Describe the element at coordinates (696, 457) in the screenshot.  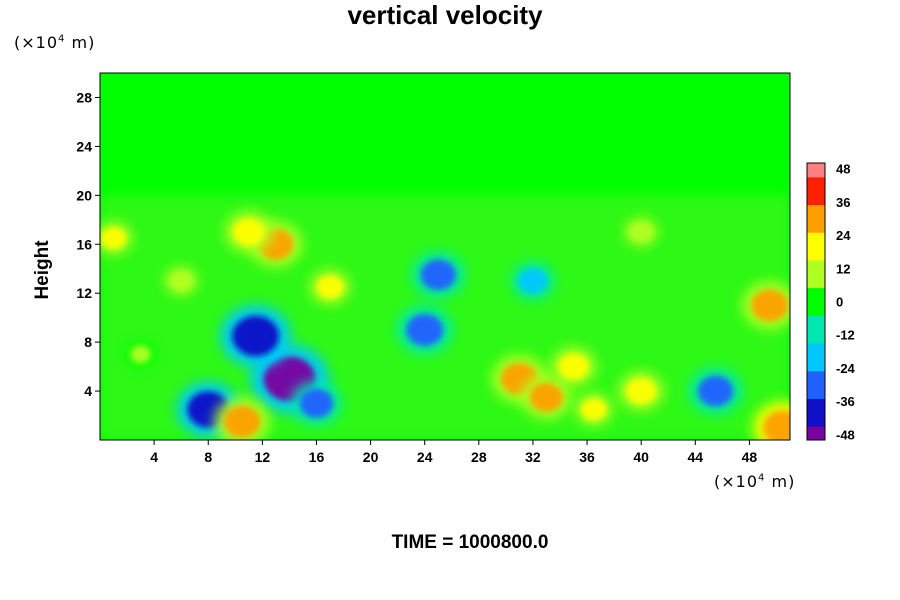
I see `x-tick-label: 44` at that location.